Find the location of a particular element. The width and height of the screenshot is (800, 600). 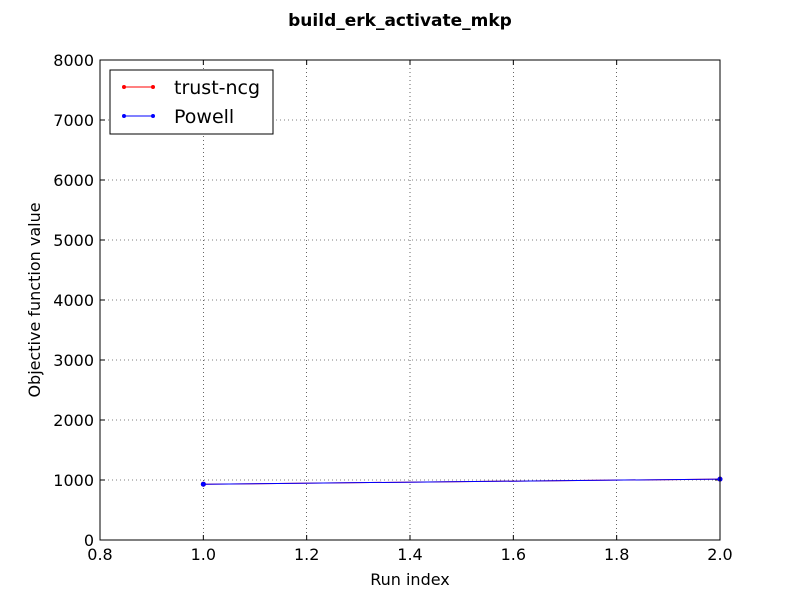

series is located at coordinates (461, 481).